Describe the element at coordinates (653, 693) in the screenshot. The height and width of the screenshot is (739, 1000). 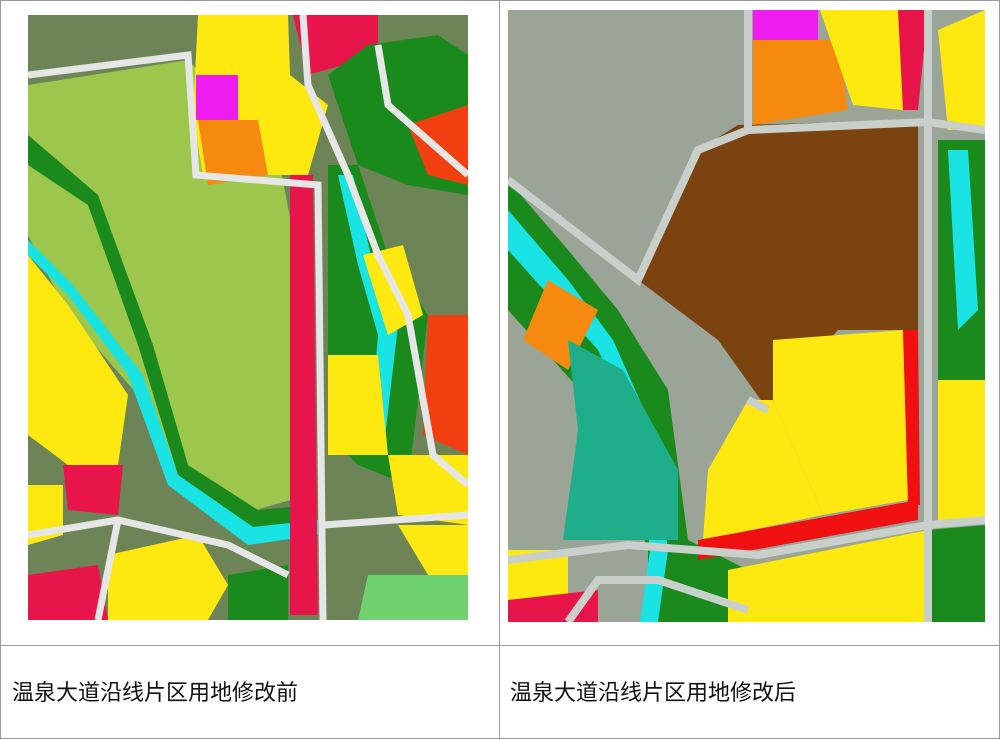
I see `caption: 温泉大道沿线片区用地修改后` at that location.